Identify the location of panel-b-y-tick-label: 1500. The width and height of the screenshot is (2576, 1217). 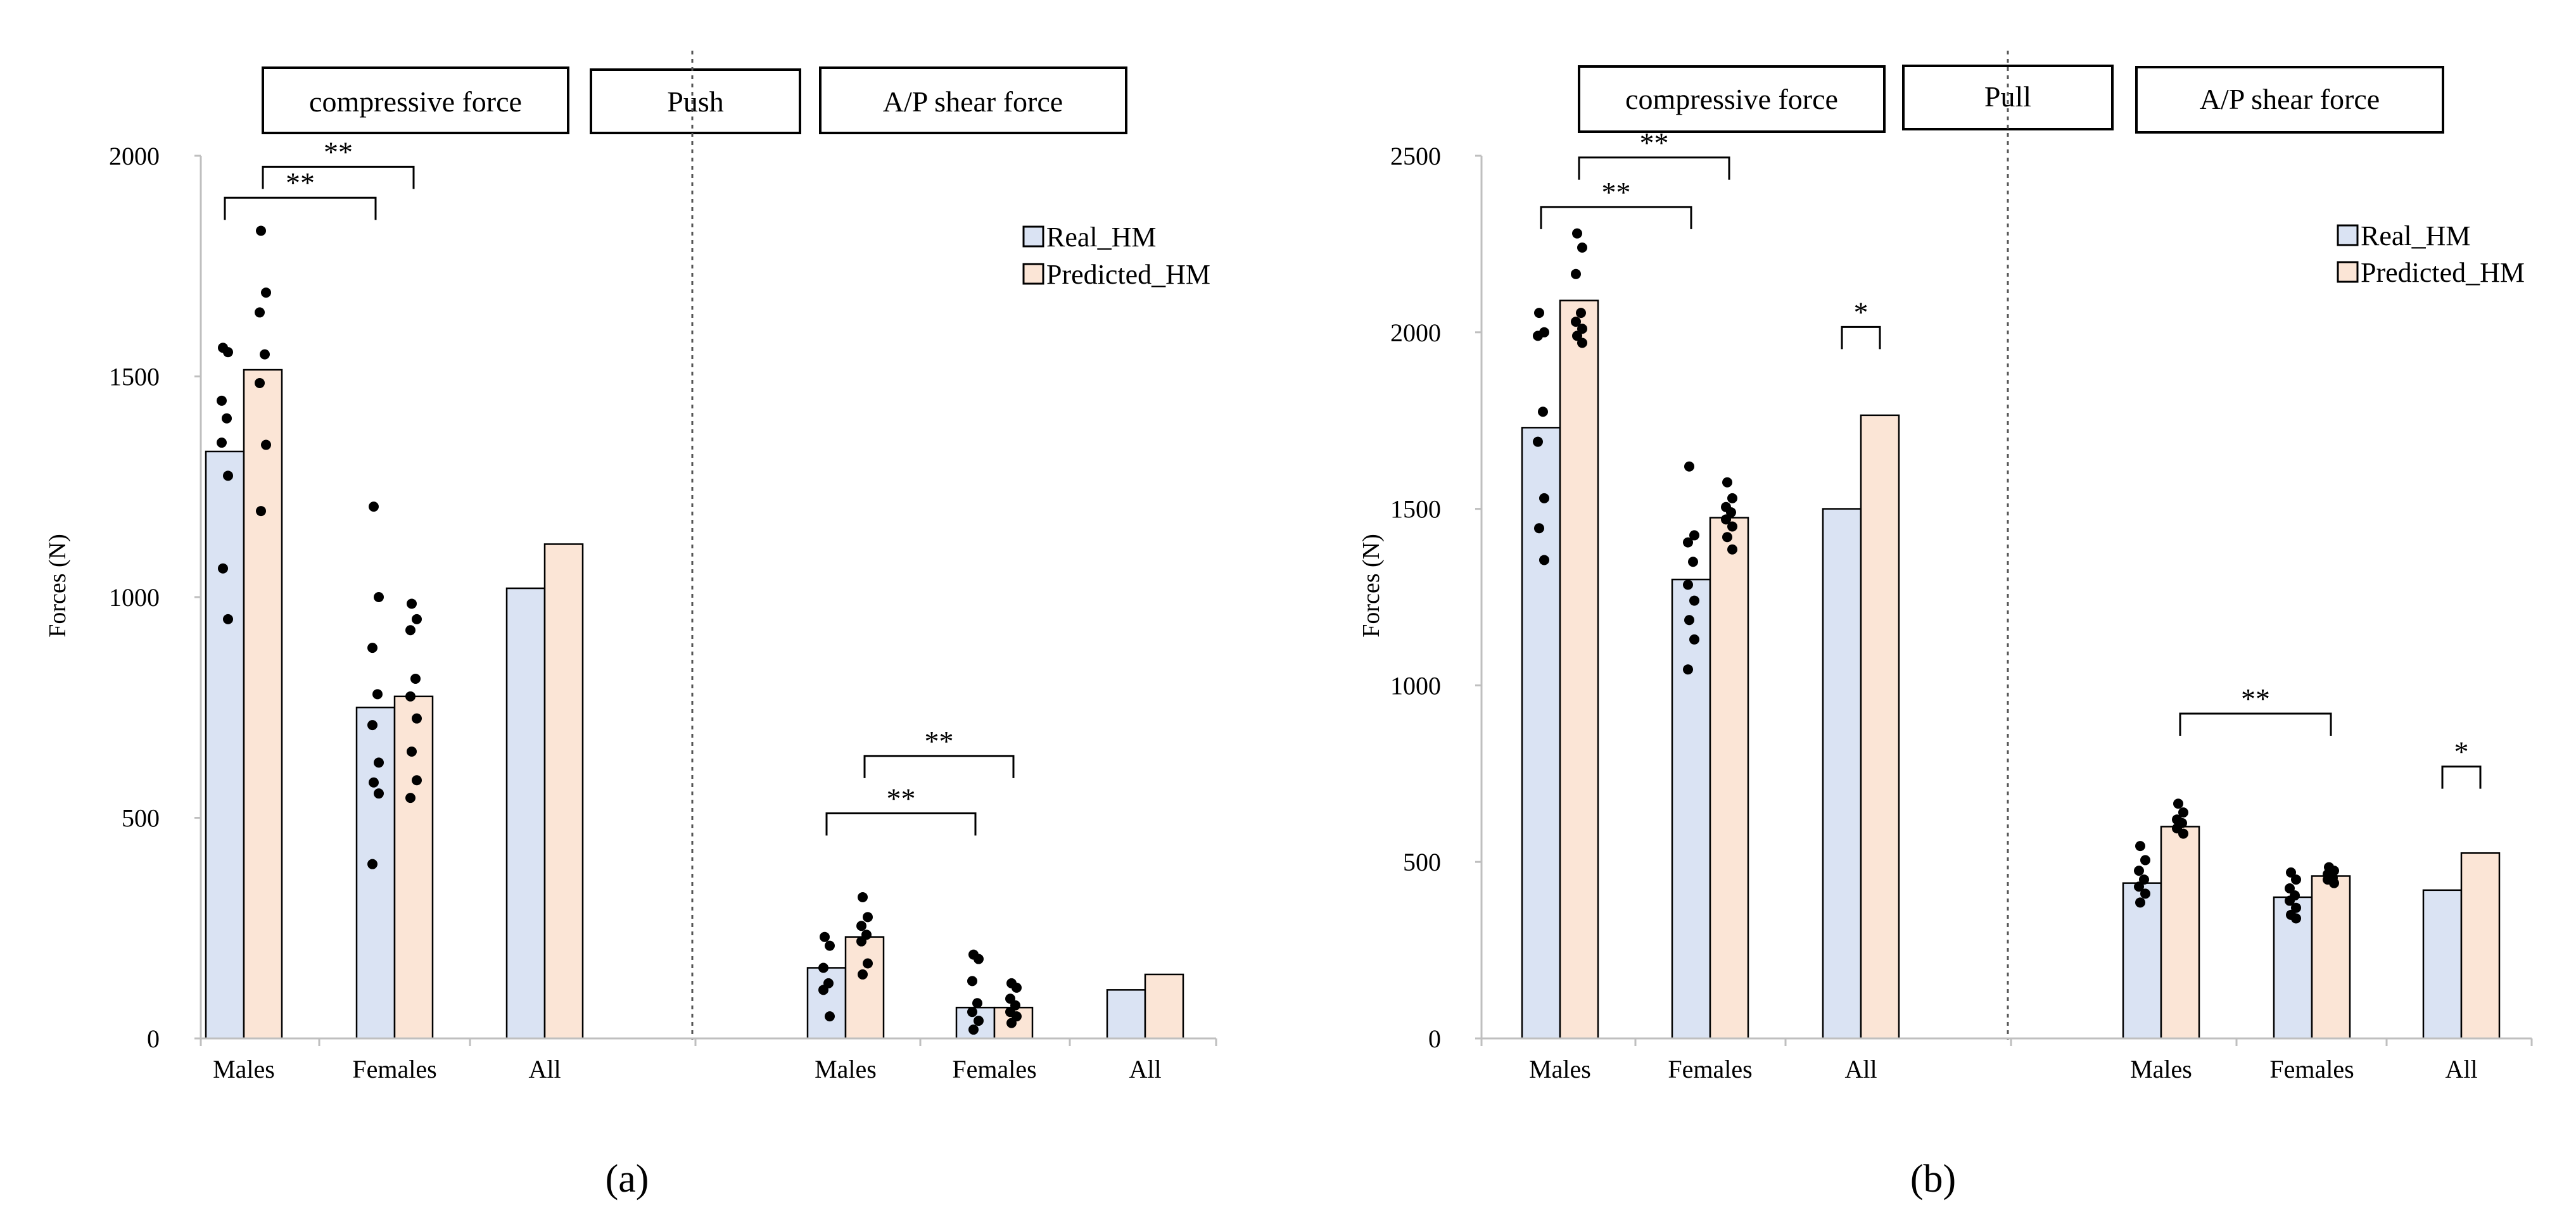
(1415, 509).